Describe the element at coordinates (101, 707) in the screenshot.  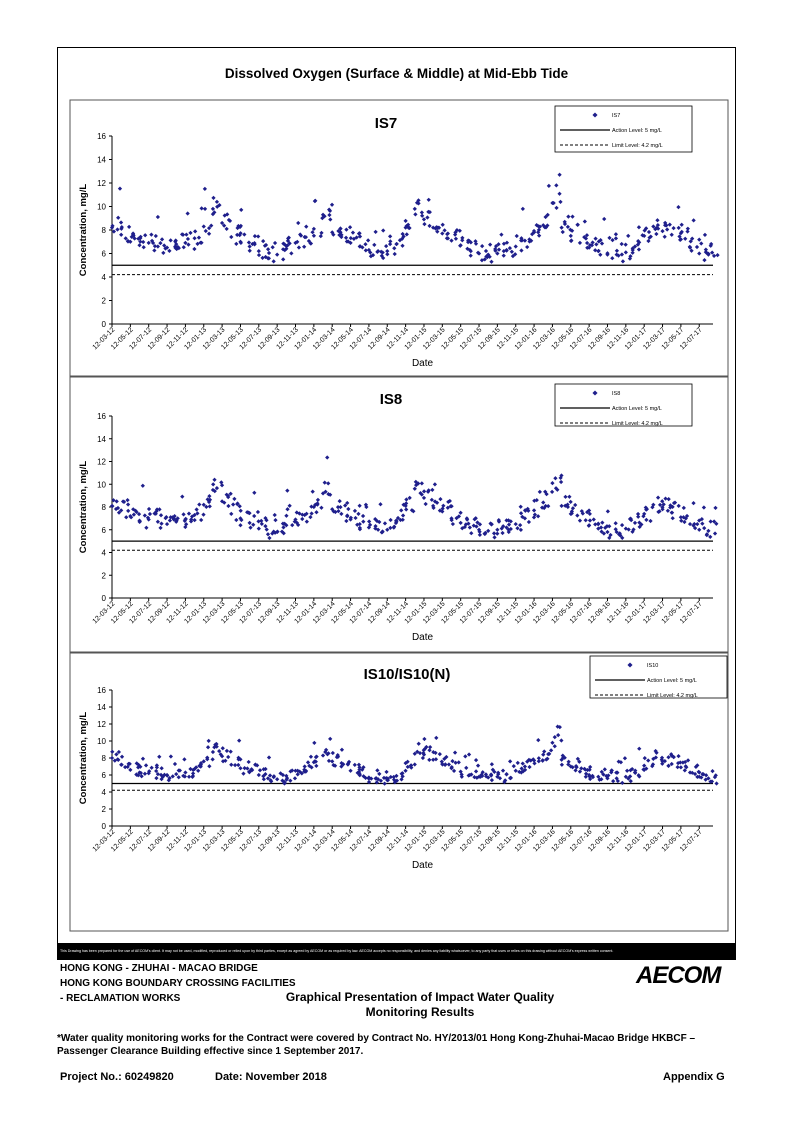
I see `y-tick-label: 14` at that location.